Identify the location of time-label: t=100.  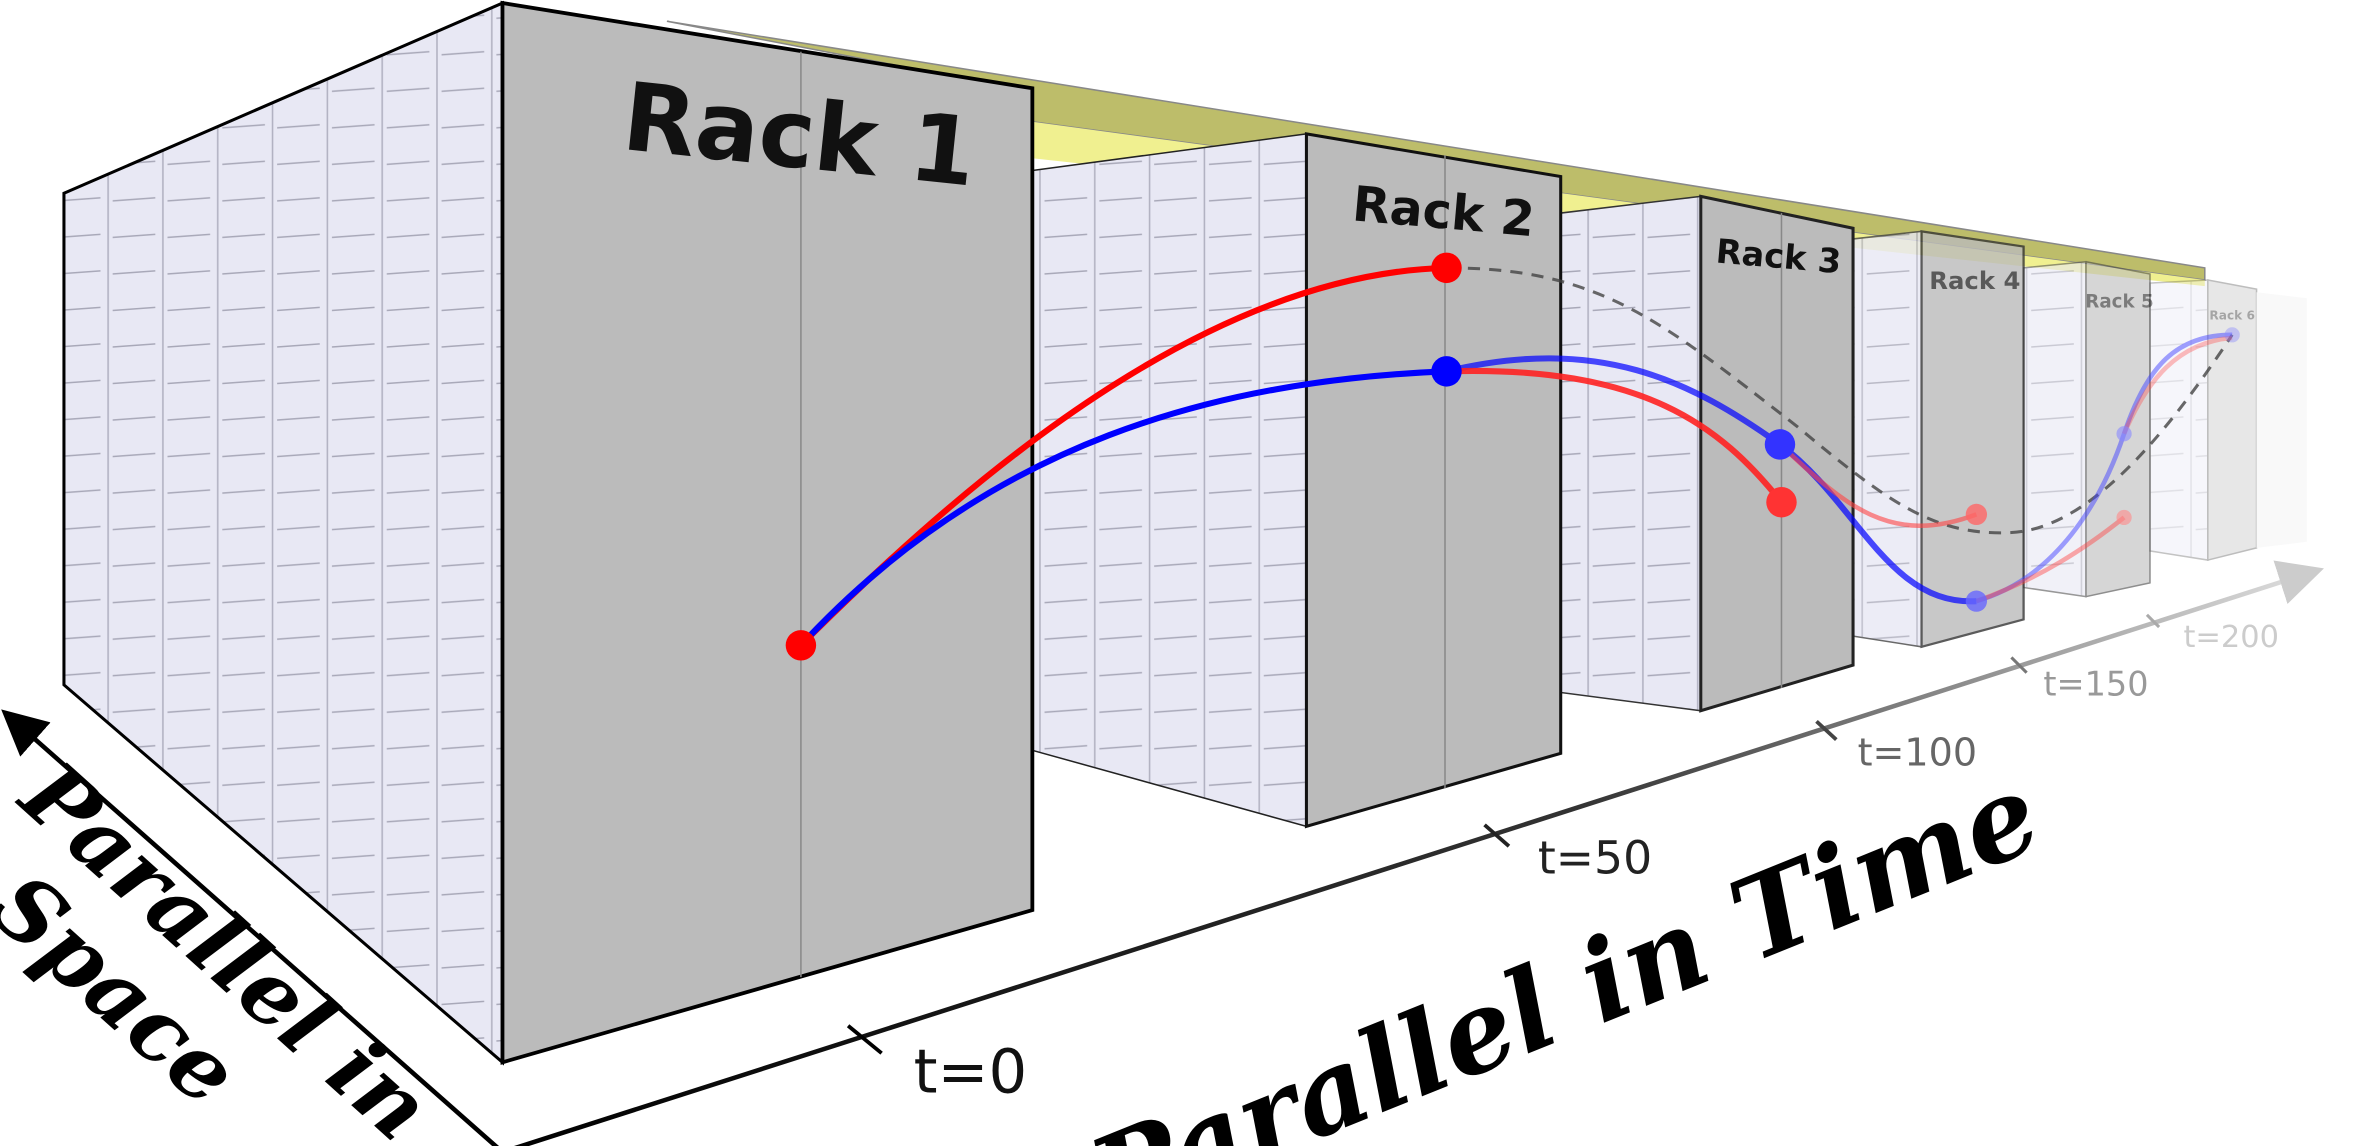
(1917, 753).